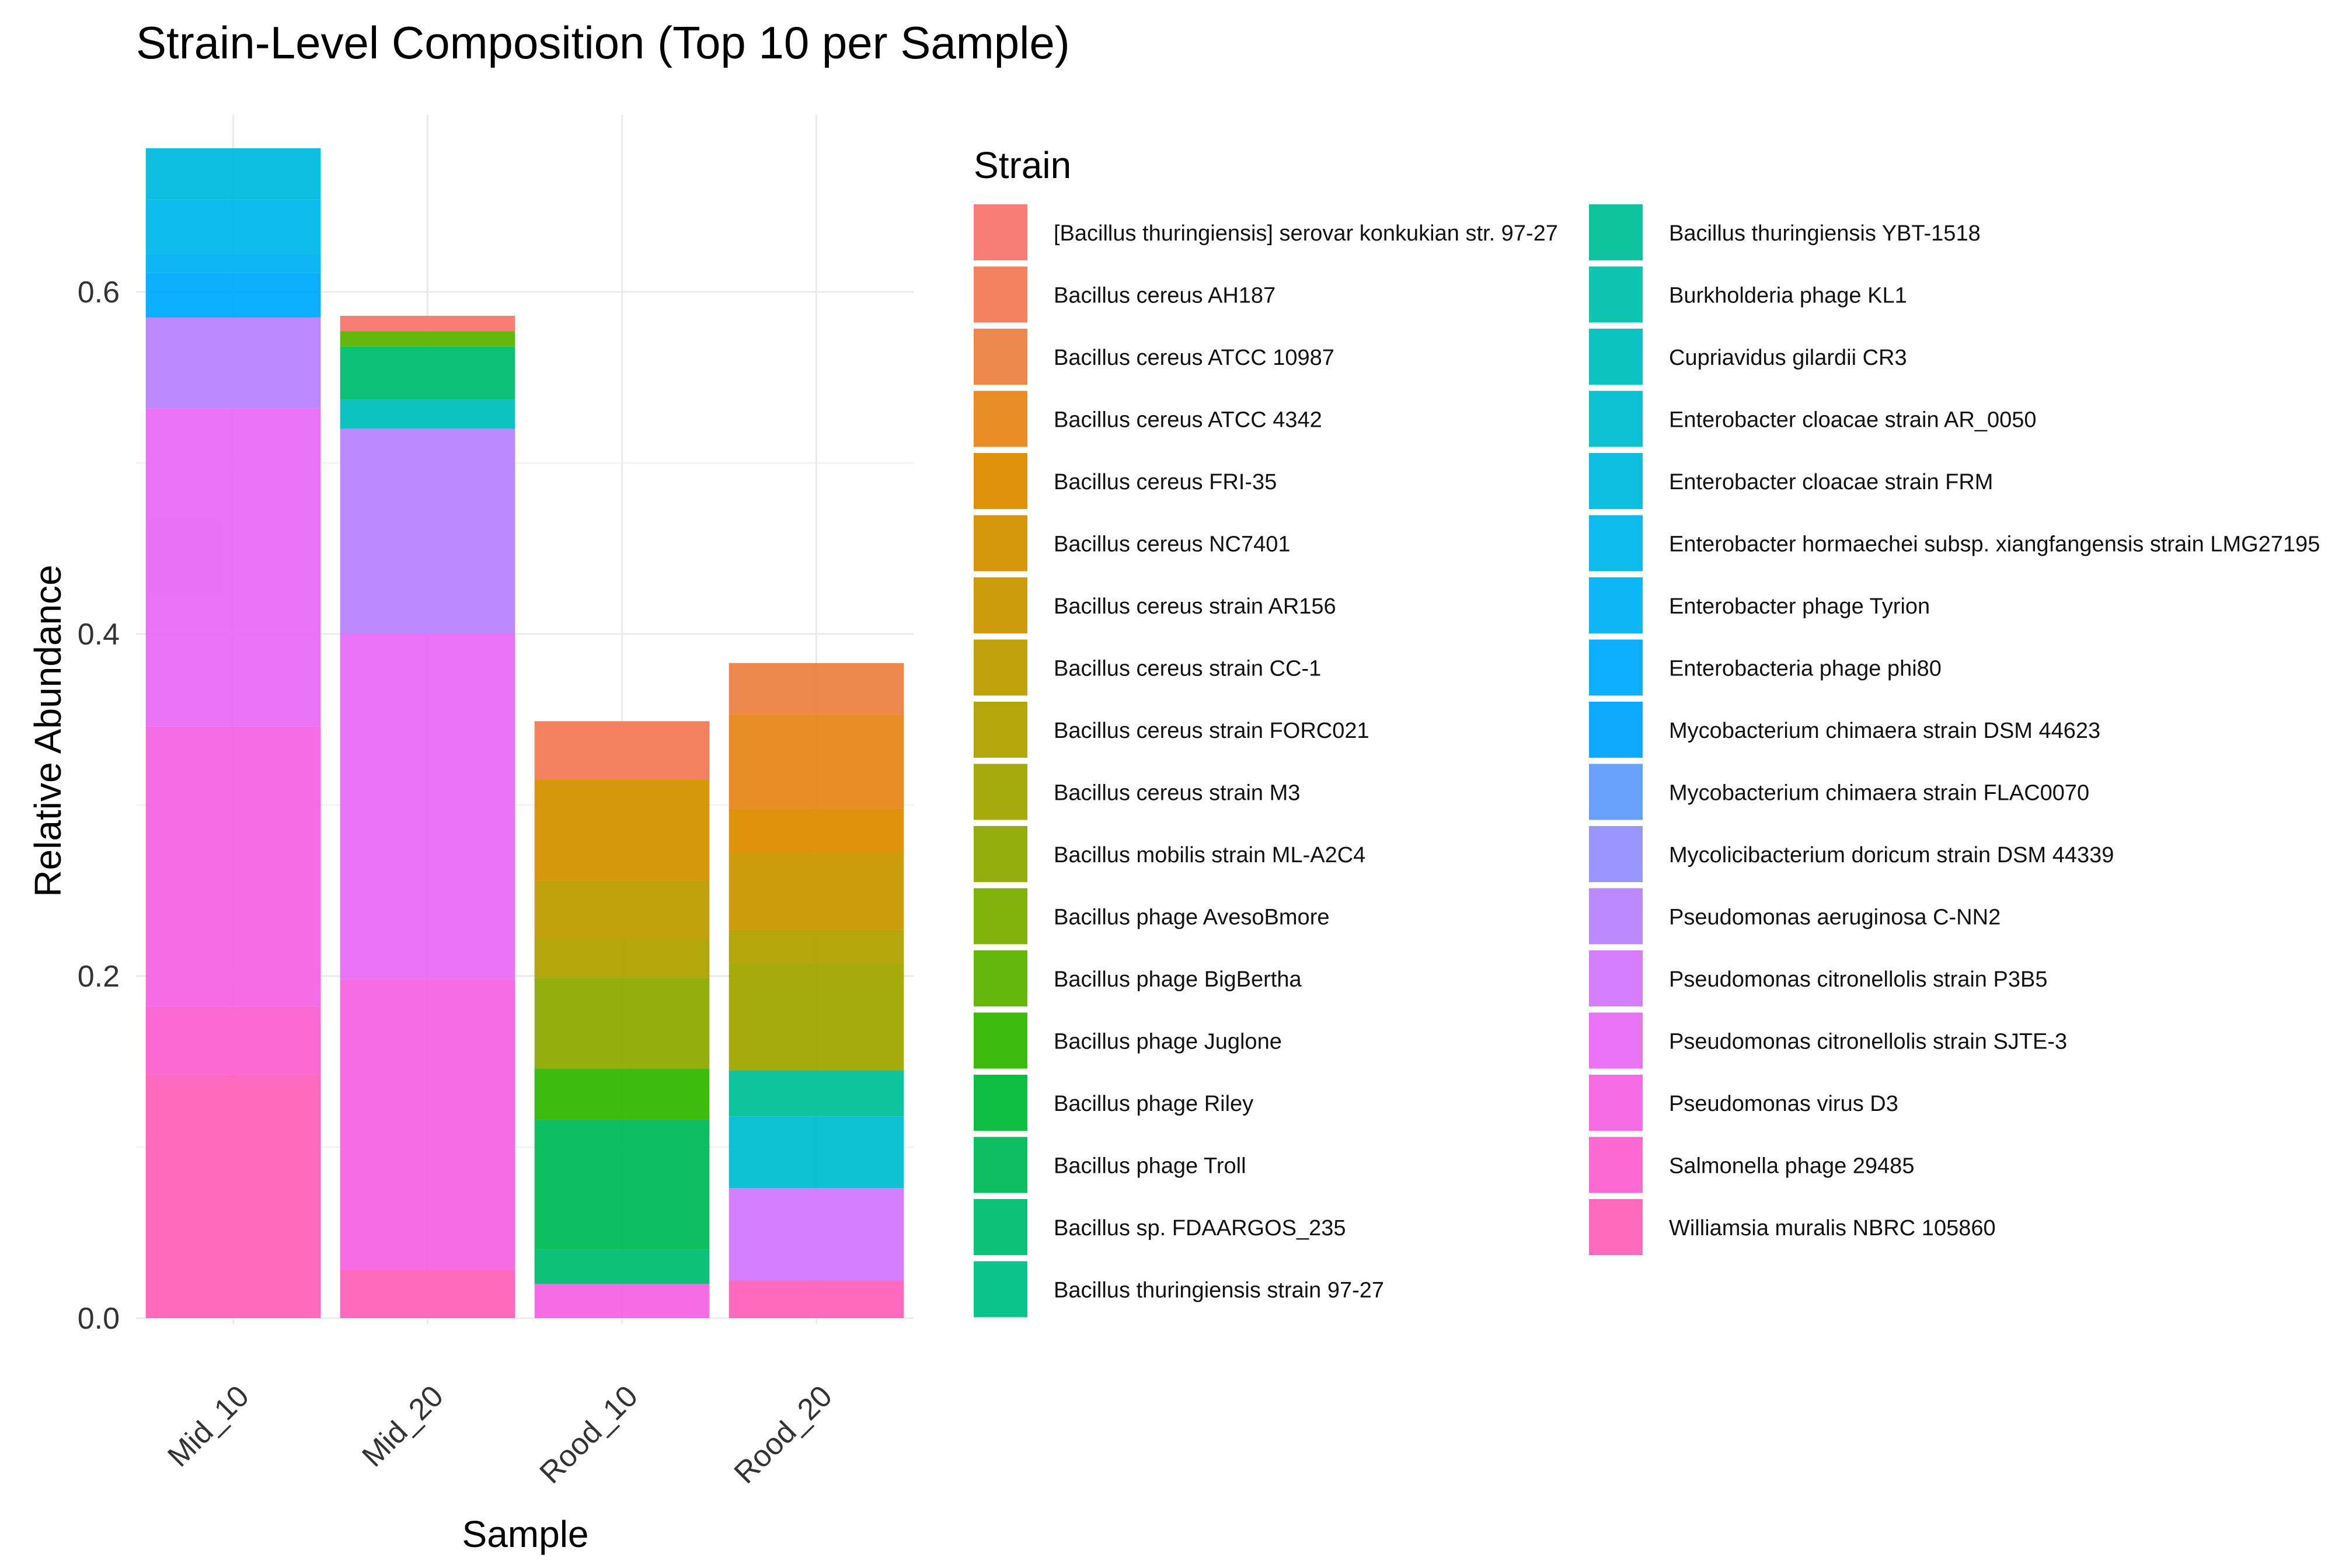  What do you see at coordinates (1150, 1166) in the screenshot?
I see `legend-label: Bacillus phage Troll` at bounding box center [1150, 1166].